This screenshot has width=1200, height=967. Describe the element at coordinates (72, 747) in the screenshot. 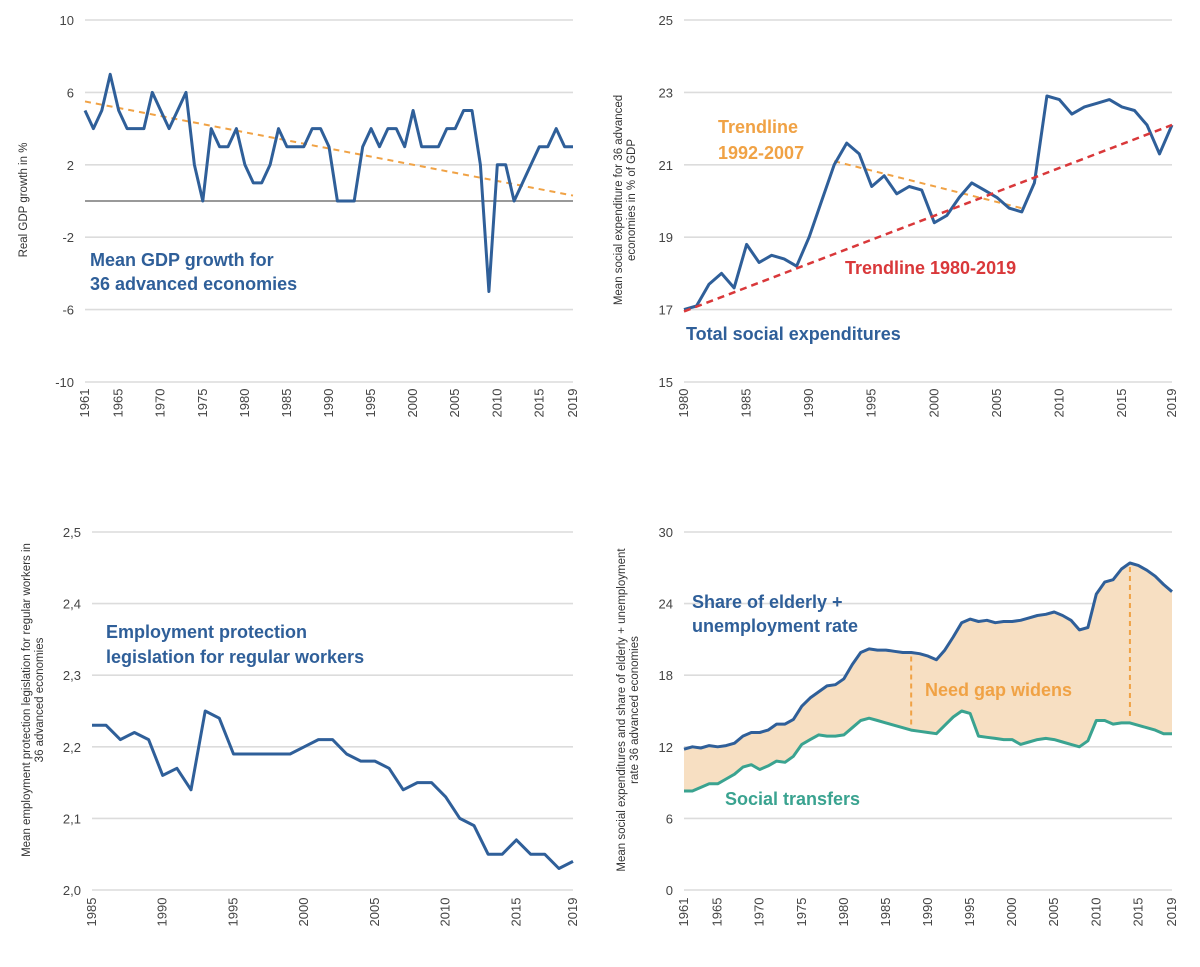

I see `y-tick-label: 2,2` at that location.